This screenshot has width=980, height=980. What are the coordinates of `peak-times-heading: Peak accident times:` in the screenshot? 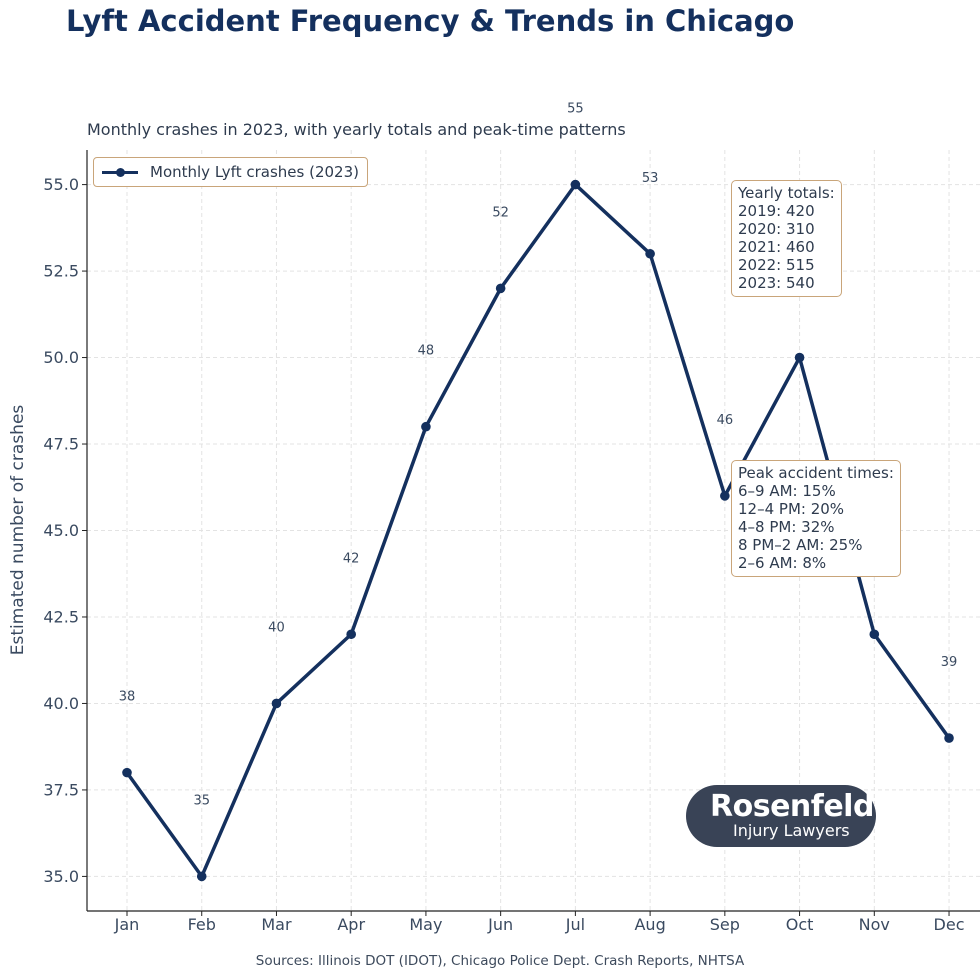 It's located at (816, 473).